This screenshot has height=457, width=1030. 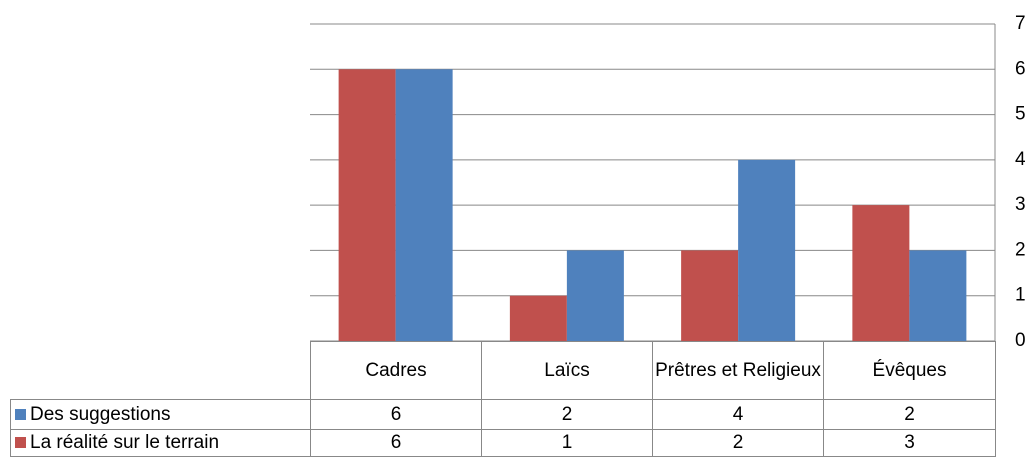 What do you see at coordinates (909, 443) in the screenshot?
I see `table-value: 3` at bounding box center [909, 443].